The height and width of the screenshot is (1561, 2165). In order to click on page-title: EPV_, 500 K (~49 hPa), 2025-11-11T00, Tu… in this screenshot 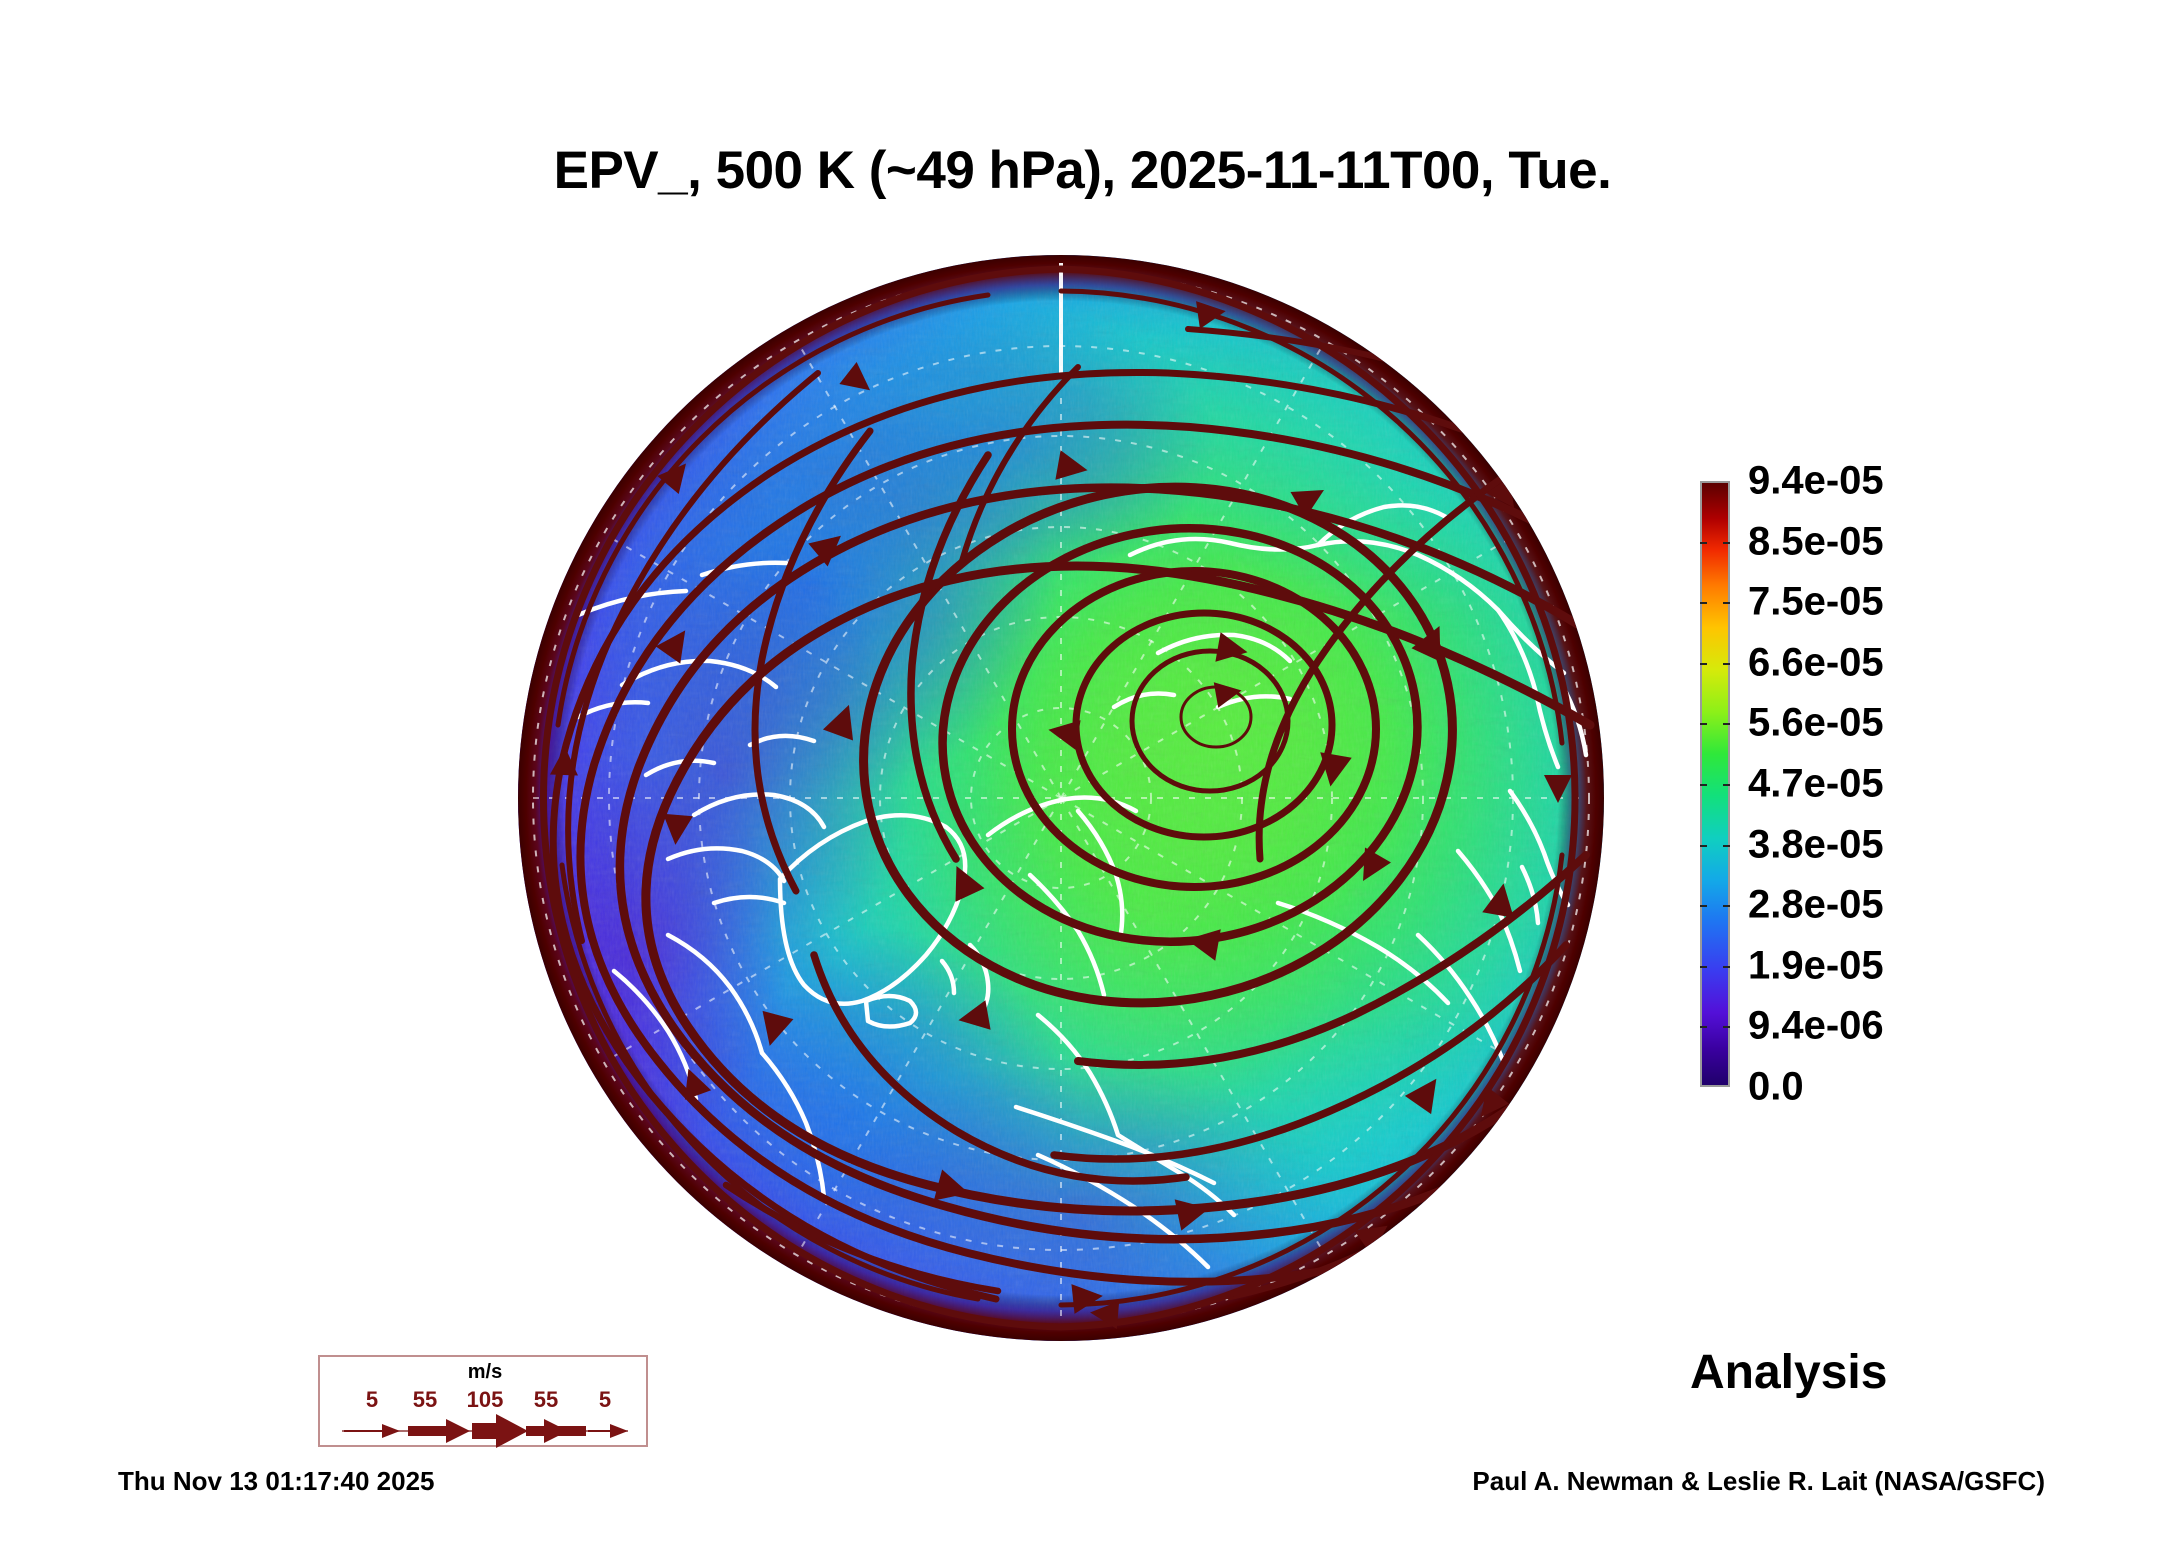, I will do `click(1082, 170)`.